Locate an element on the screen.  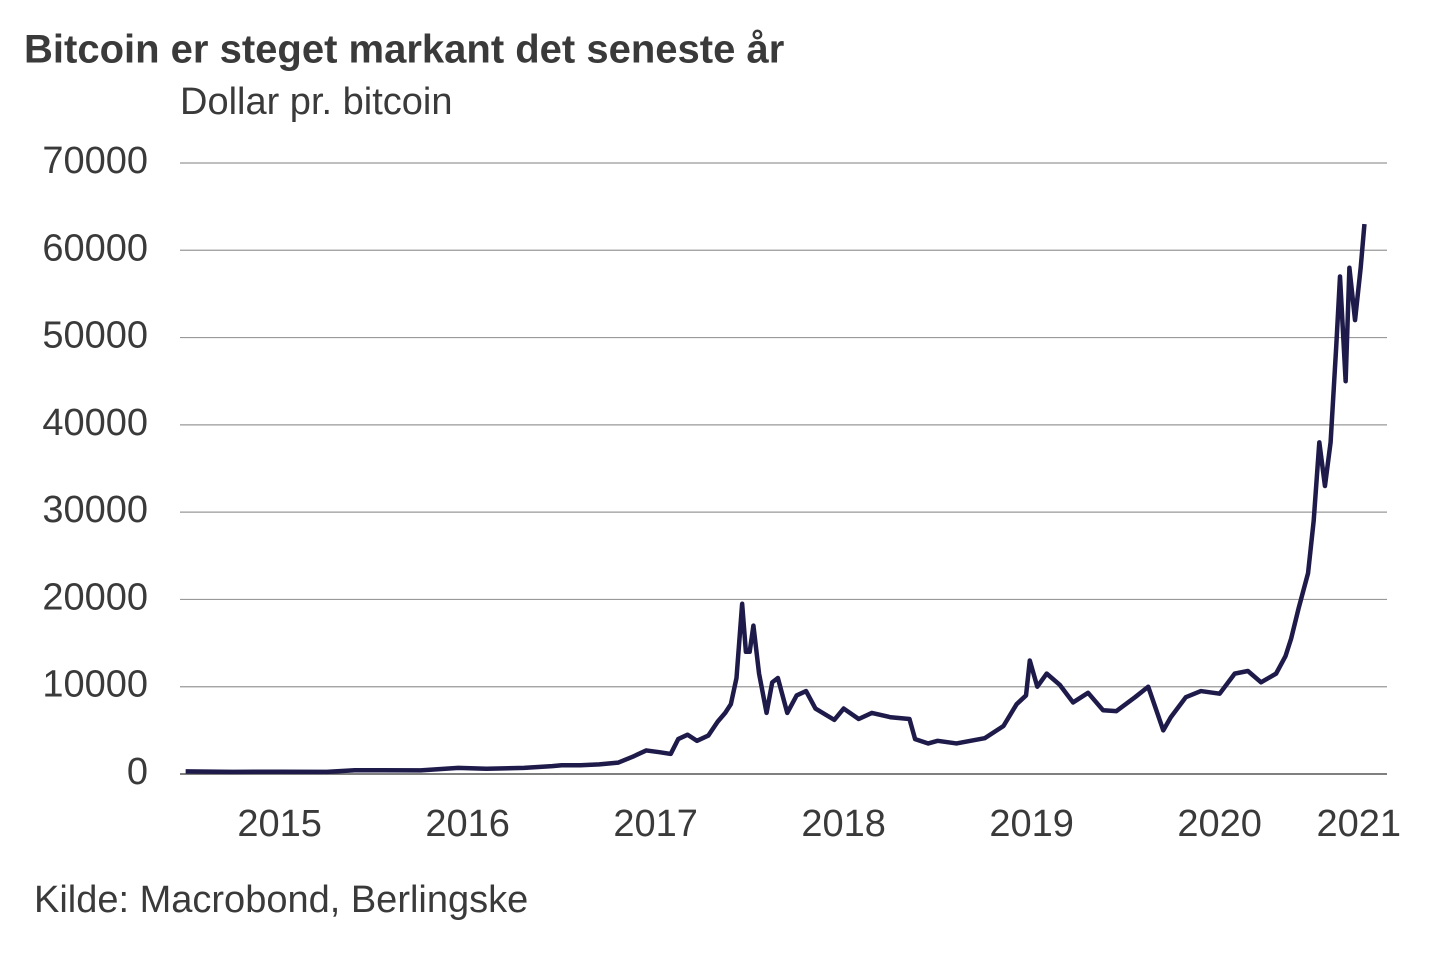
x-tick-label: 2019 is located at coordinates (1031, 824).